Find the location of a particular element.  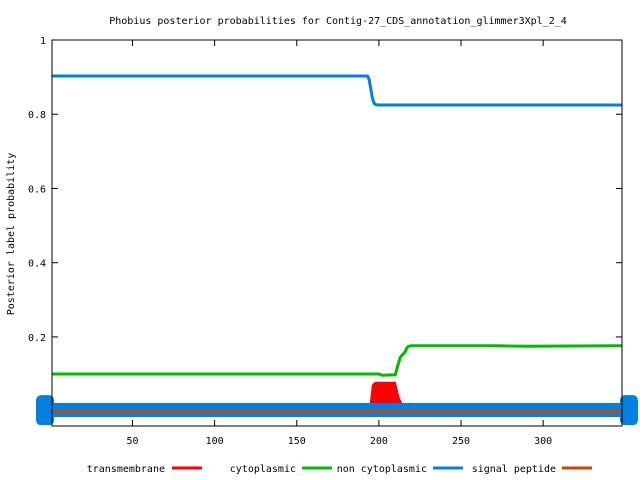

x-tick-label: 300 is located at coordinates (543, 441).